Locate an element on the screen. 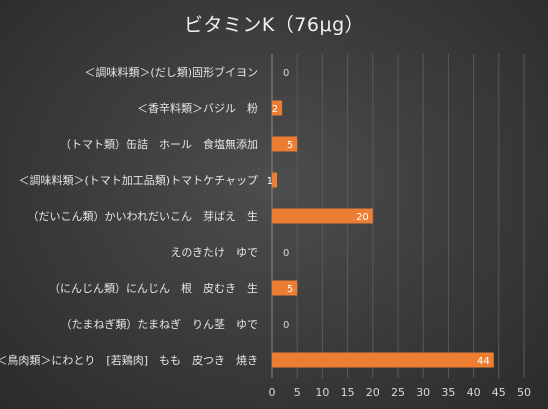 The width and height of the screenshot is (548, 409). x-tick-label: 15 is located at coordinates (348, 392).